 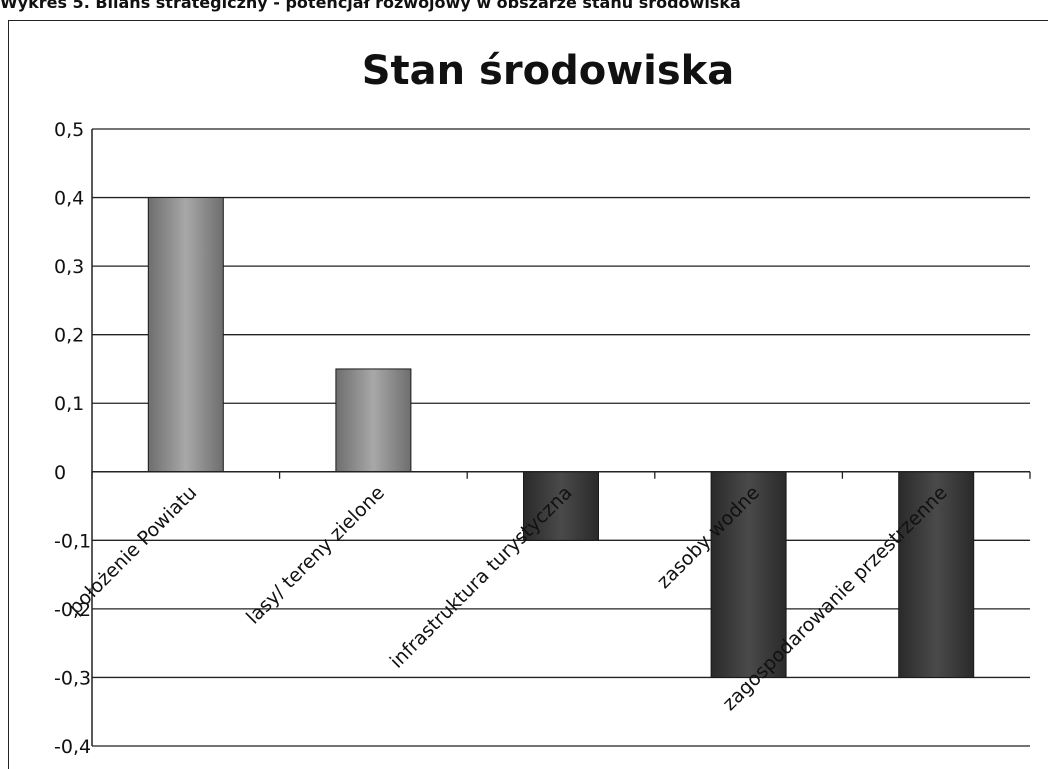 I want to click on y-tick-label: 0,1, so click(x=69, y=404).